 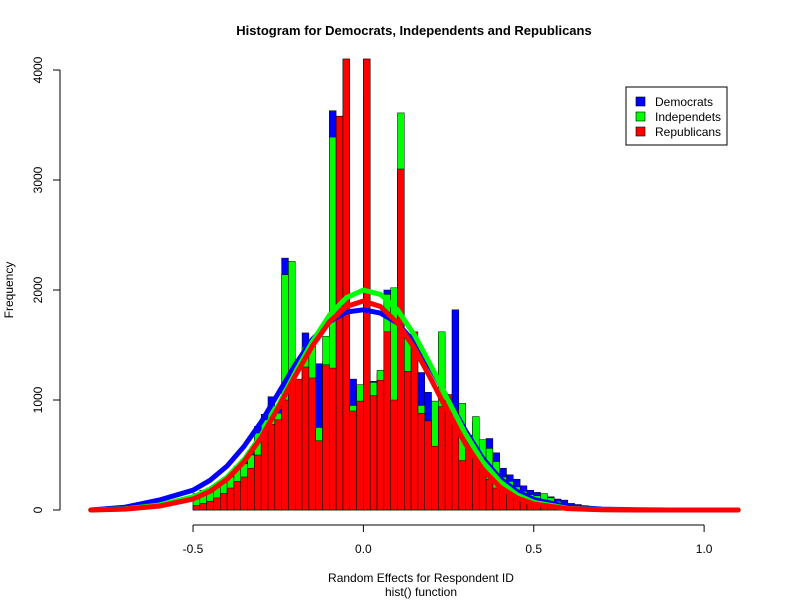 I want to click on legend: Democrats Independets Republicans, so click(x=676, y=116).